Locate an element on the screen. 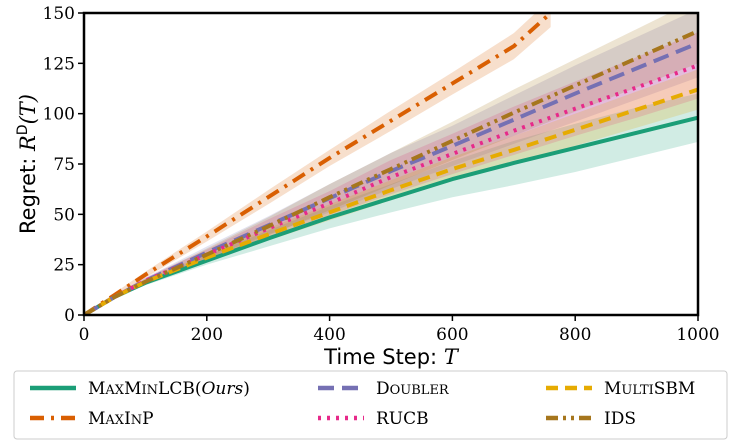 Image resolution: width=729 pixels, height=442 pixels. y-tick-label: 50 is located at coordinates (64, 215).